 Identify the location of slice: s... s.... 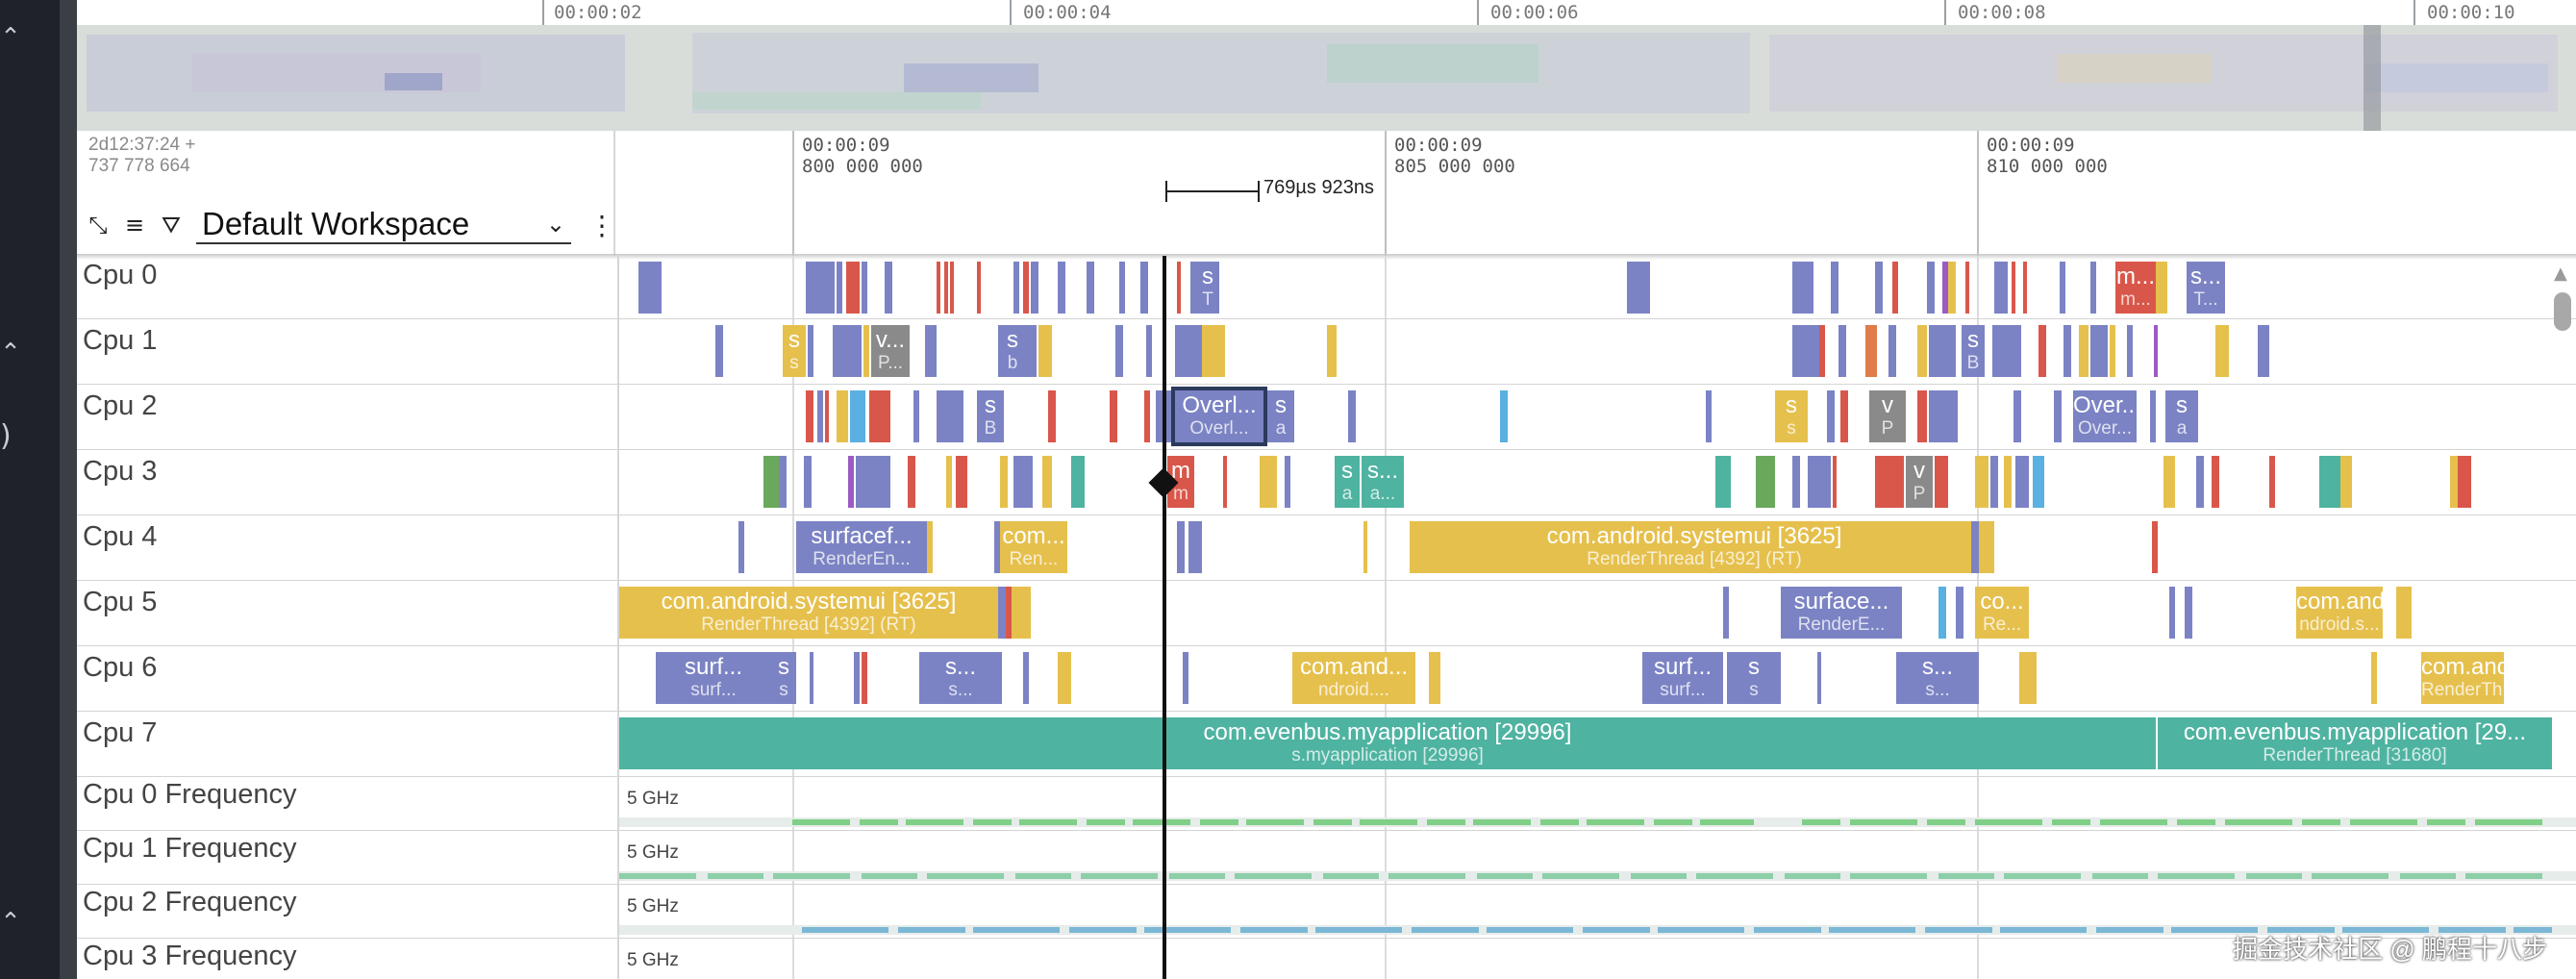
(960, 678).